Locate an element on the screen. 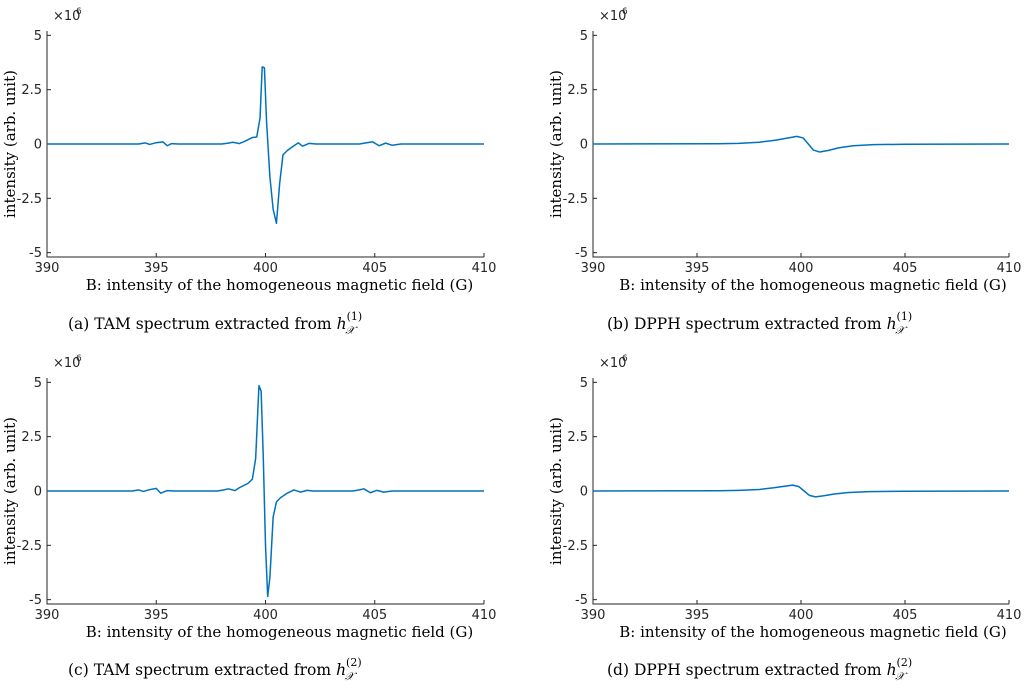 The image size is (1034, 694). subfigure-caption: (d) DPPH spectrum extracted from h(2) 𝒳 is located at coordinates (759, 669).